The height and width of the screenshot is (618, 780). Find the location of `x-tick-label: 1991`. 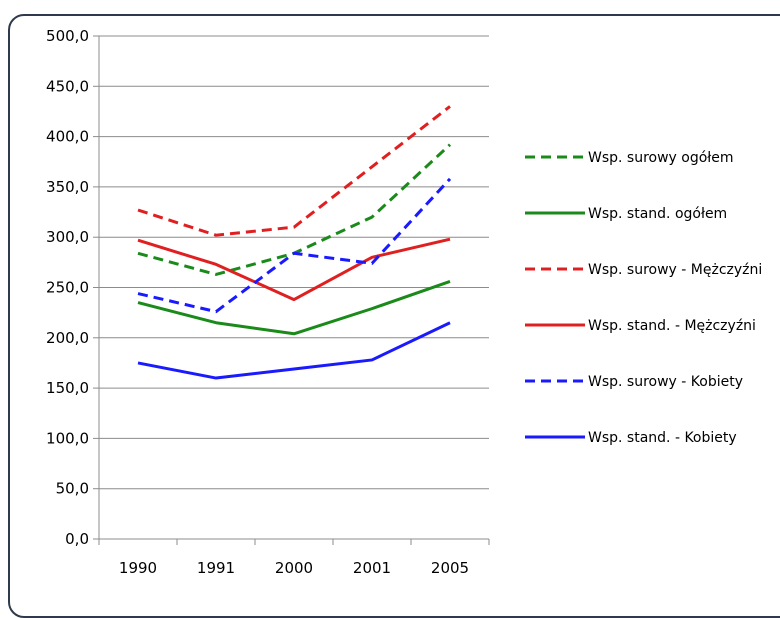

x-tick-label: 1991 is located at coordinates (216, 568).